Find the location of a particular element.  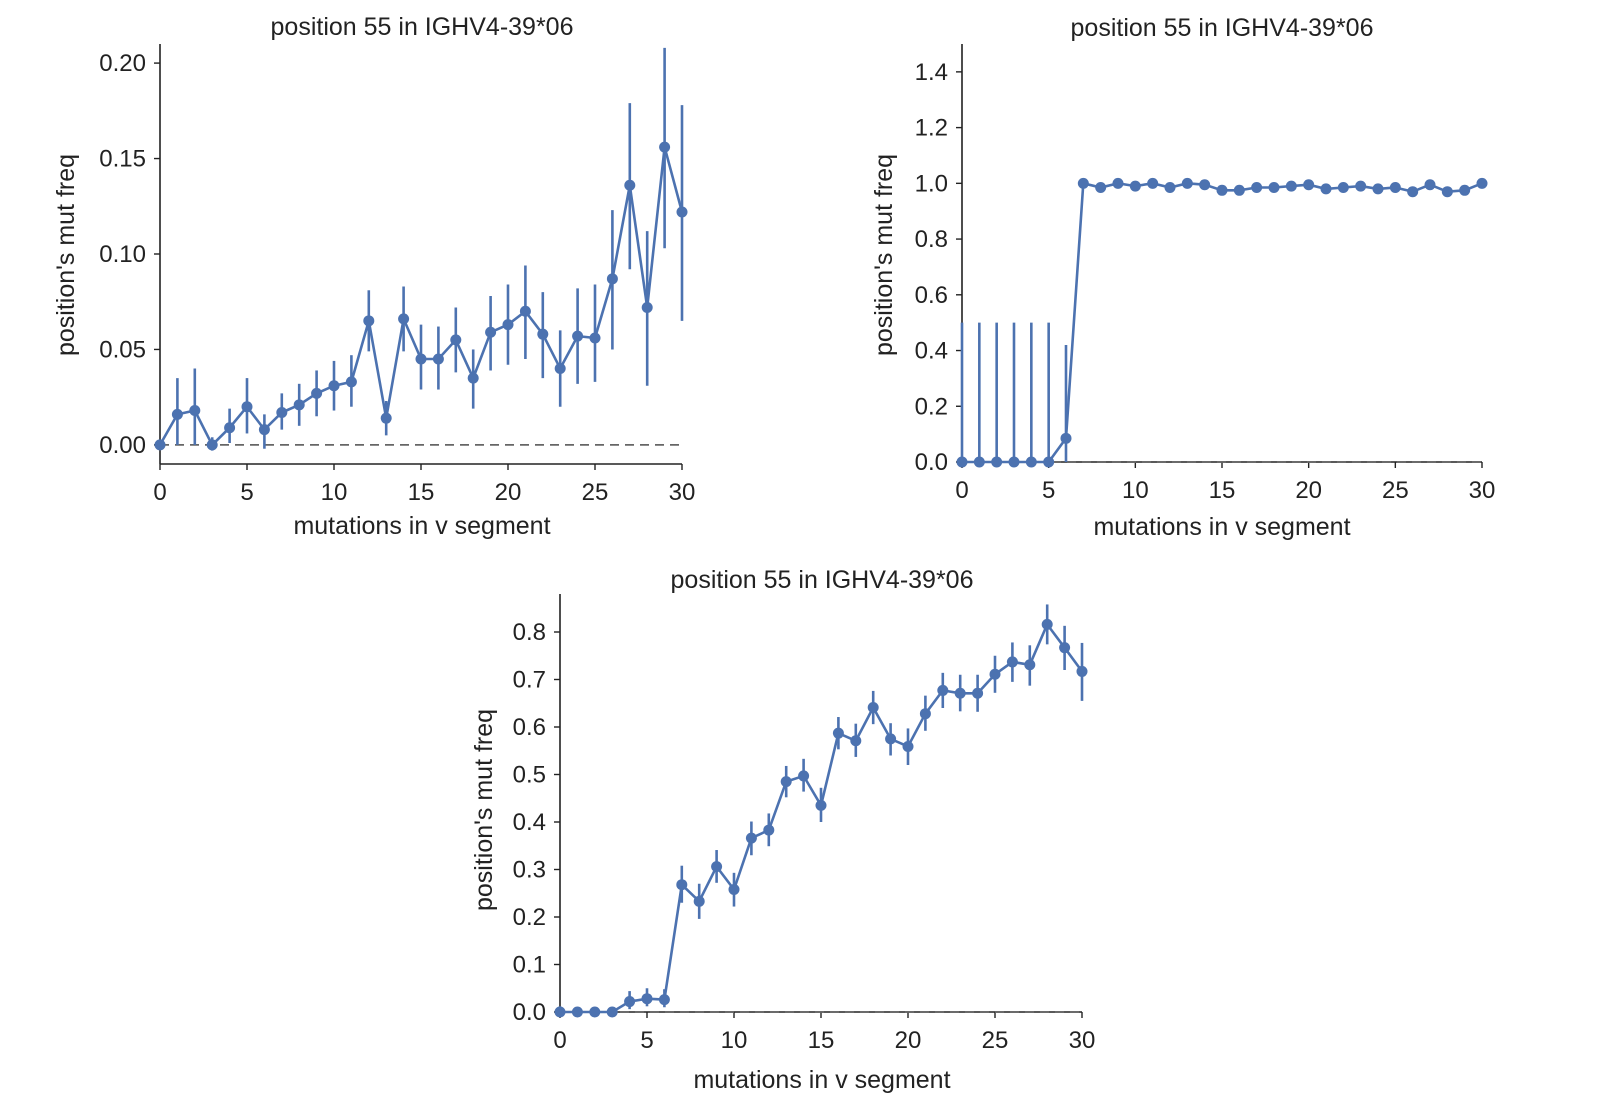

y-tick-label: 0.3 is located at coordinates (529, 870).